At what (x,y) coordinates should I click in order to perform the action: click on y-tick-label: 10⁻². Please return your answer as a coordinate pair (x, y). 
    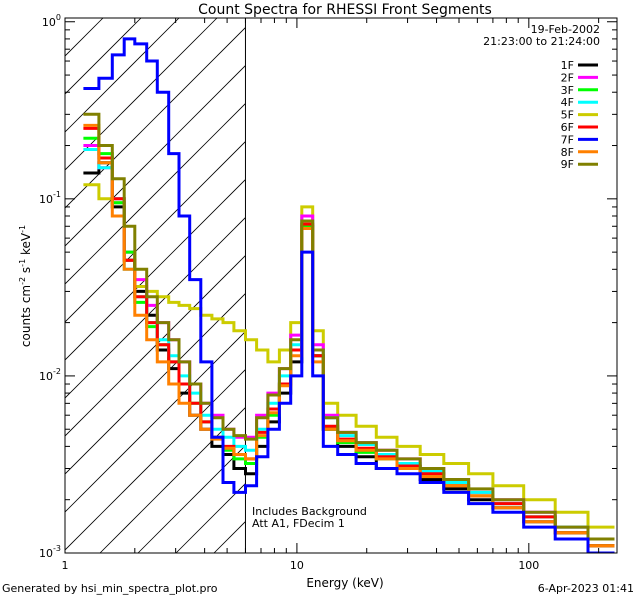
    Looking at the image, I should click on (50, 375).